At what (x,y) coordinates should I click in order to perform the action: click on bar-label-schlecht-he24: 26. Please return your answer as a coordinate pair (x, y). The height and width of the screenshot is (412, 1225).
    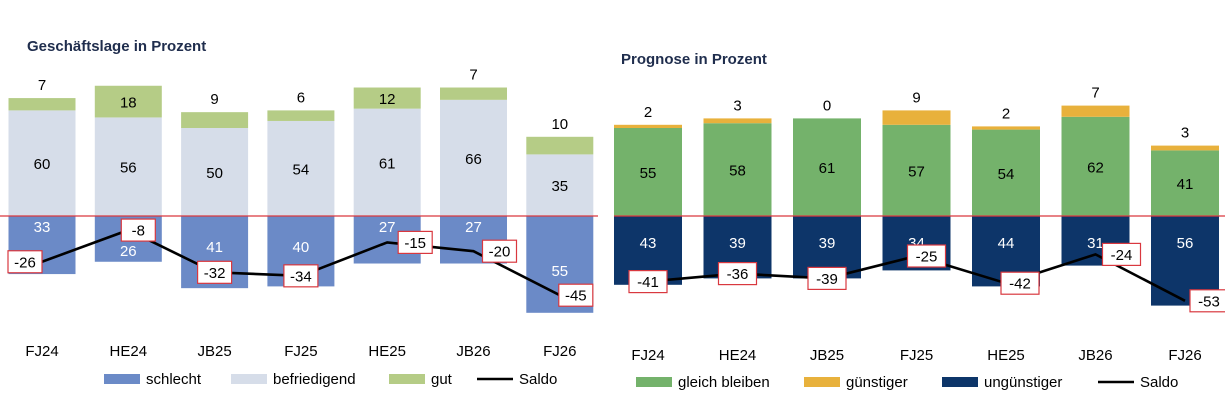
    Looking at the image, I should click on (128, 251).